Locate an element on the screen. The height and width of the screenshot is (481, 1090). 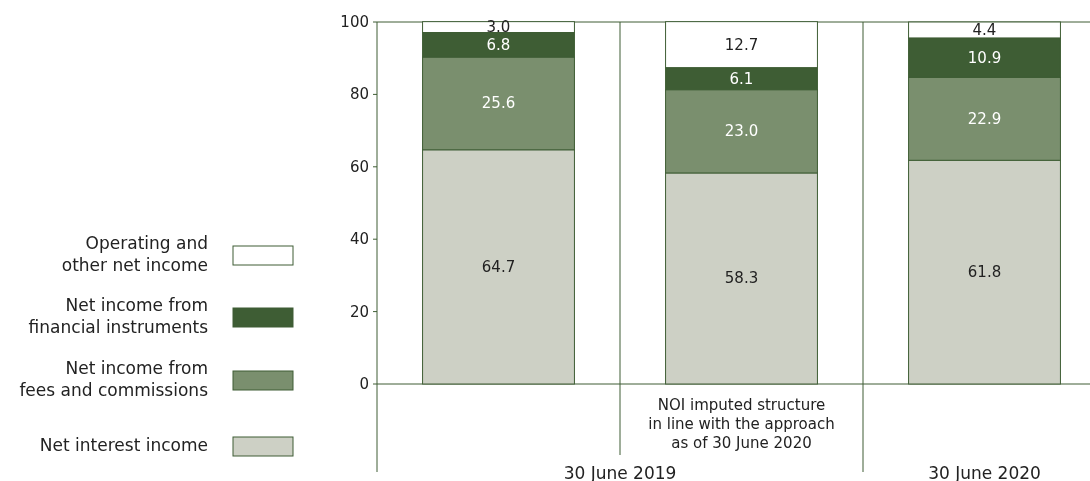
legend-label: Net interest income is located at coordinates (123, 445).